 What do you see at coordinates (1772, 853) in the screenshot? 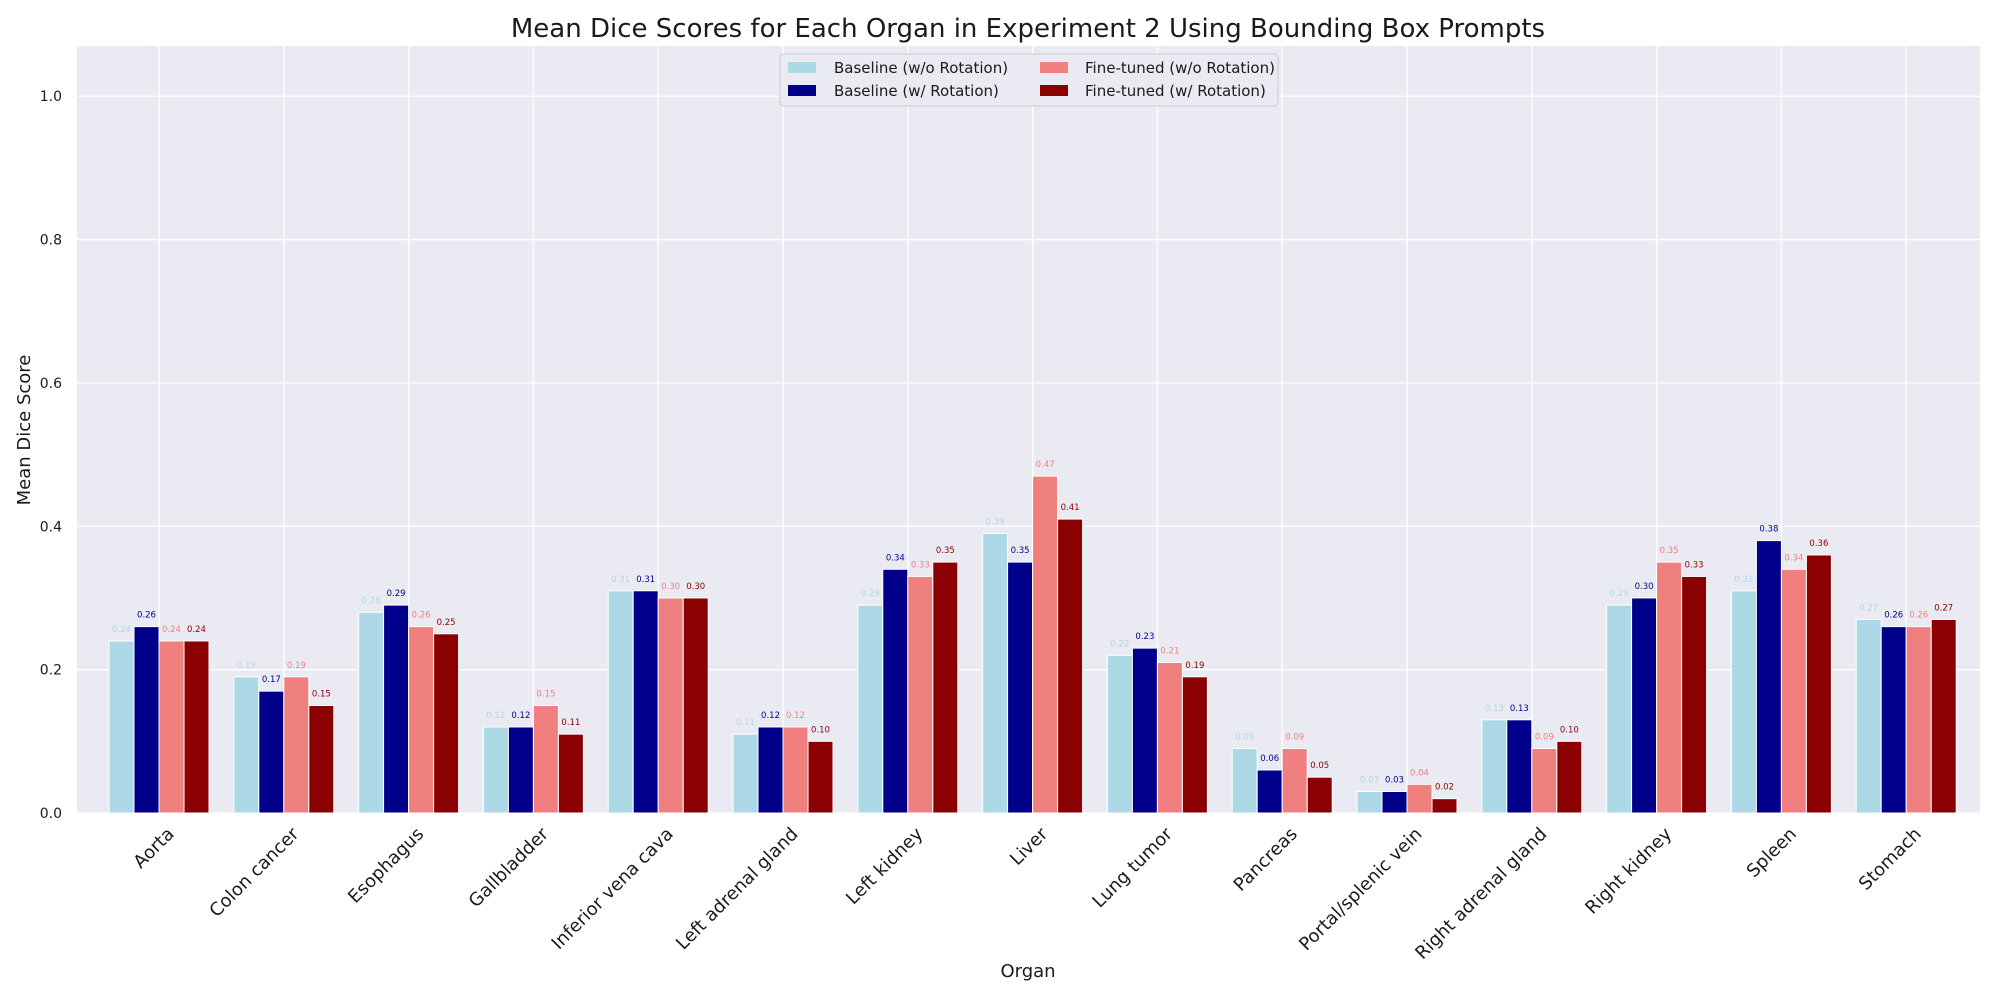
I see `x-tick-label: Spleen` at bounding box center [1772, 853].